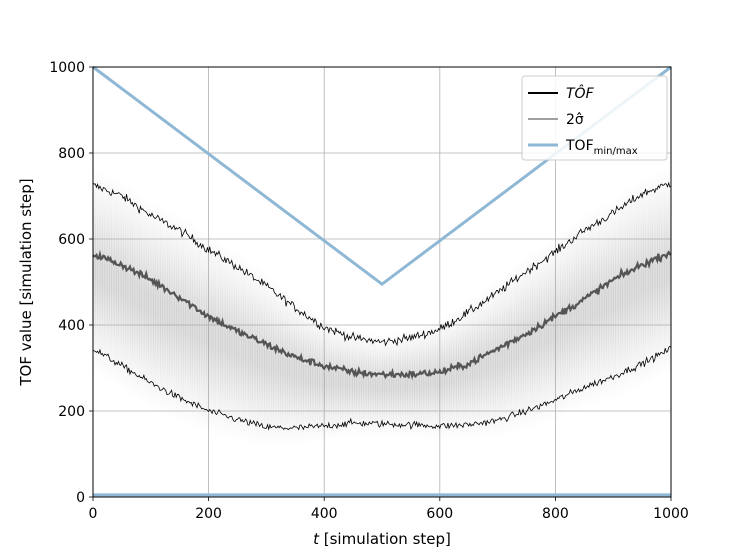  What do you see at coordinates (71, 326) in the screenshot?
I see `y-tick-label: 400` at bounding box center [71, 326].